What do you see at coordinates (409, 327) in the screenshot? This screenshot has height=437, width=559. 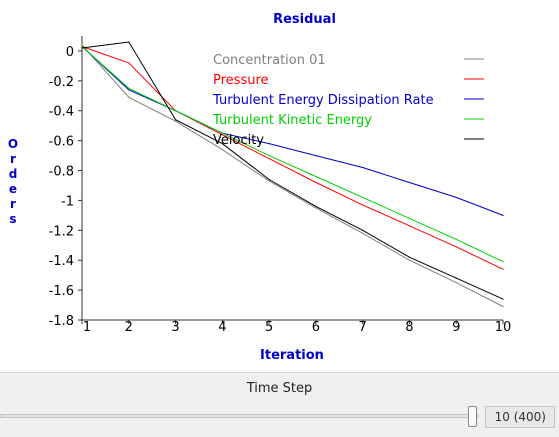 I see `x-tick-label: 8` at bounding box center [409, 327].